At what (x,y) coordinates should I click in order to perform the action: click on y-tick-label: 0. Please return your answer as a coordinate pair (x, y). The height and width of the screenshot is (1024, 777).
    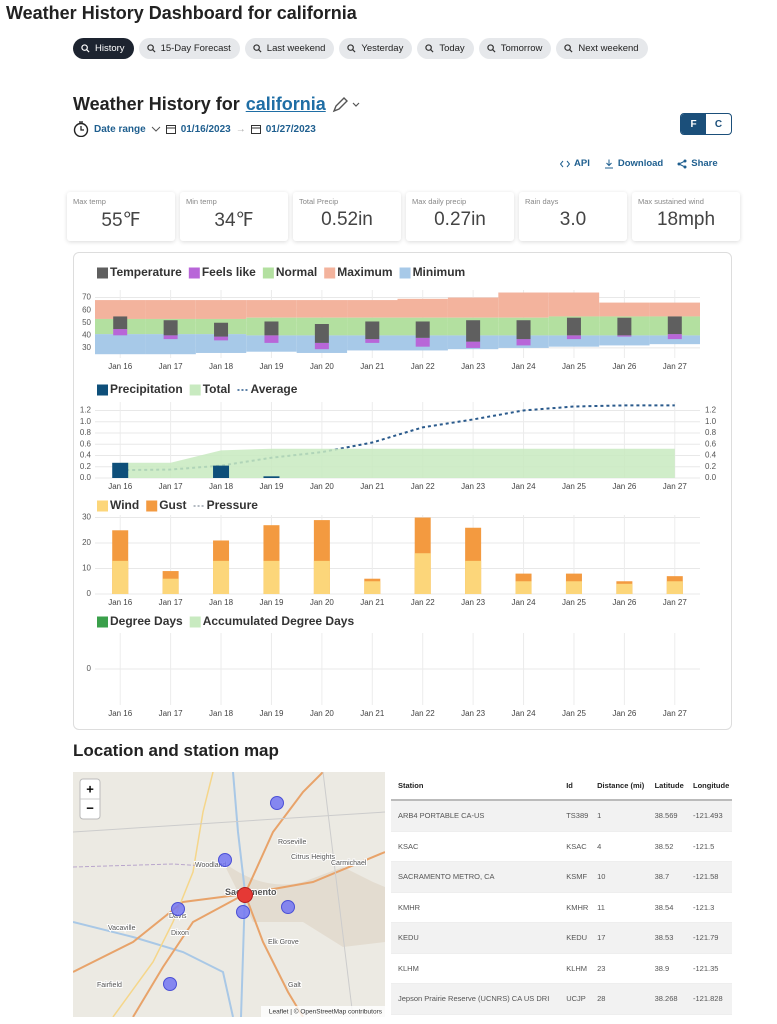
    Looking at the image, I should click on (89, 593).